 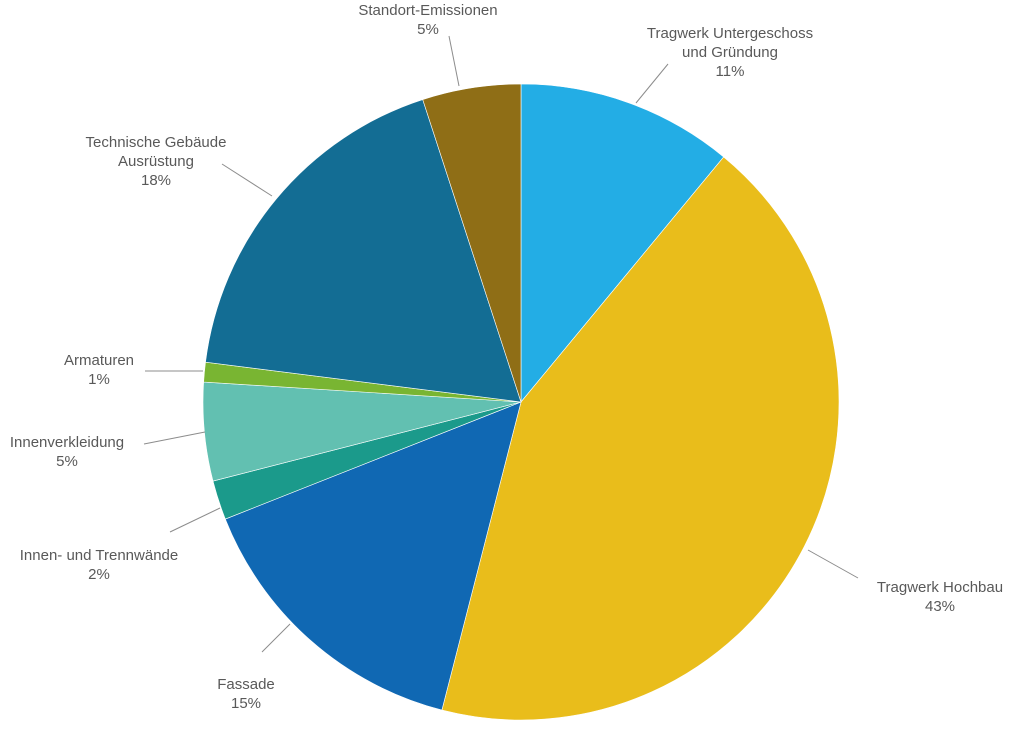 What do you see at coordinates (156, 180) in the screenshot?
I see `slice-percent-label: 18%` at bounding box center [156, 180].